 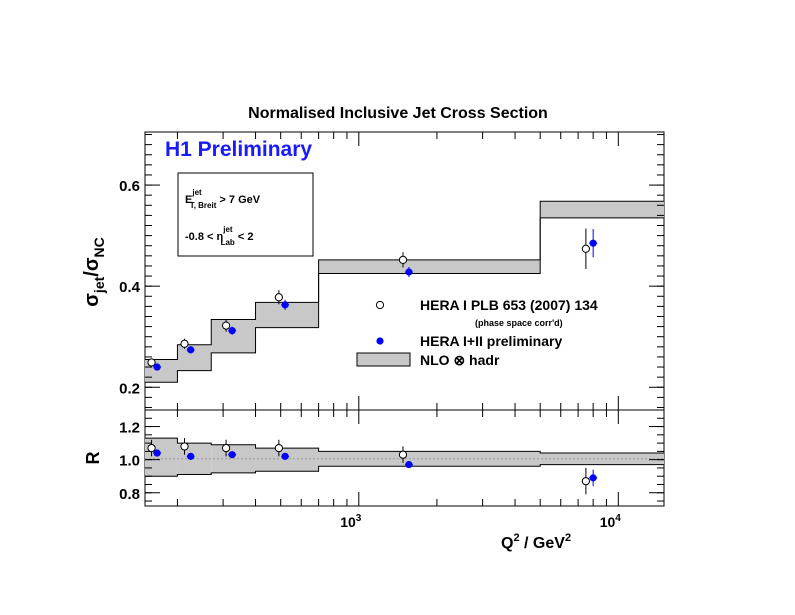 What do you see at coordinates (460, 360) in the screenshot?
I see `legend-label-nlo: NLO ⊗ hadr` at bounding box center [460, 360].